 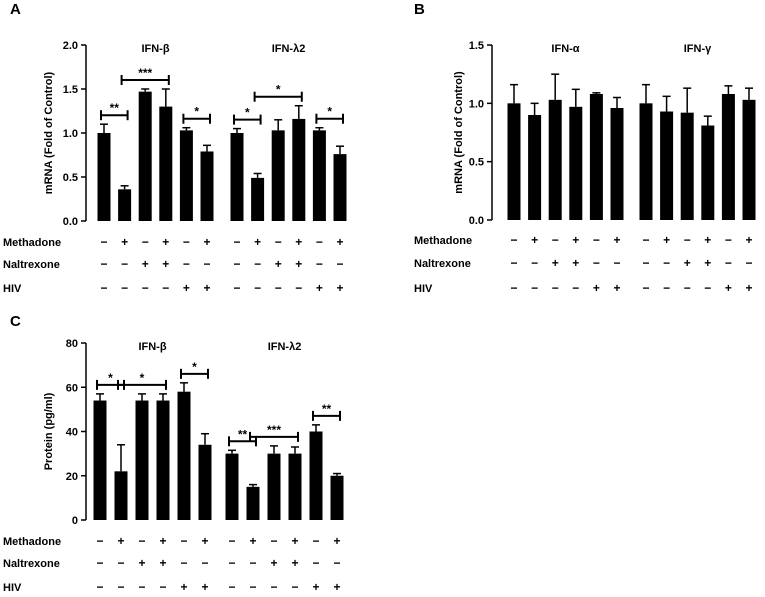 I want to click on group-title: IFN-α, so click(x=565, y=49).